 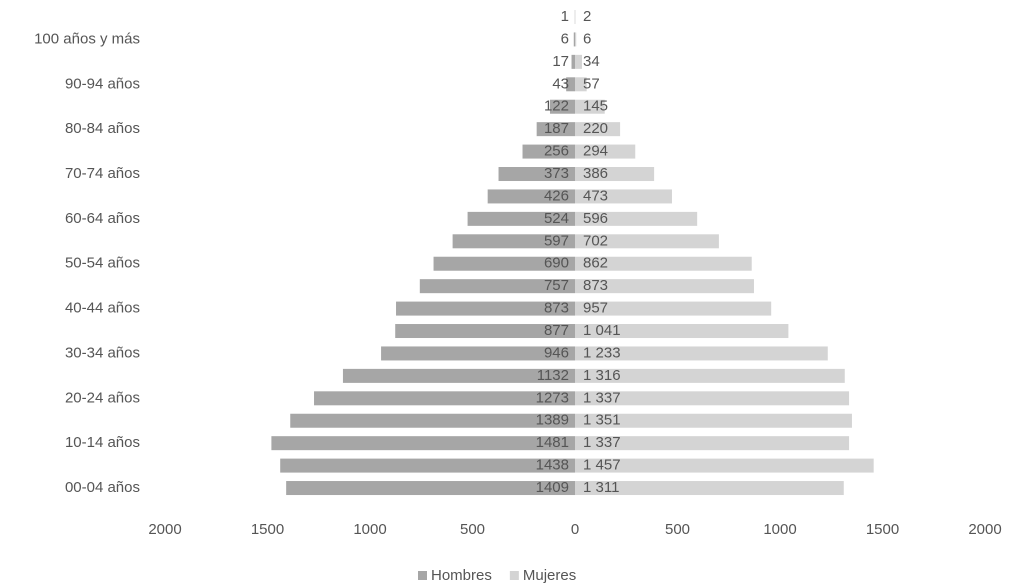 I want to click on category-label: 30-34 años, so click(x=102, y=352).